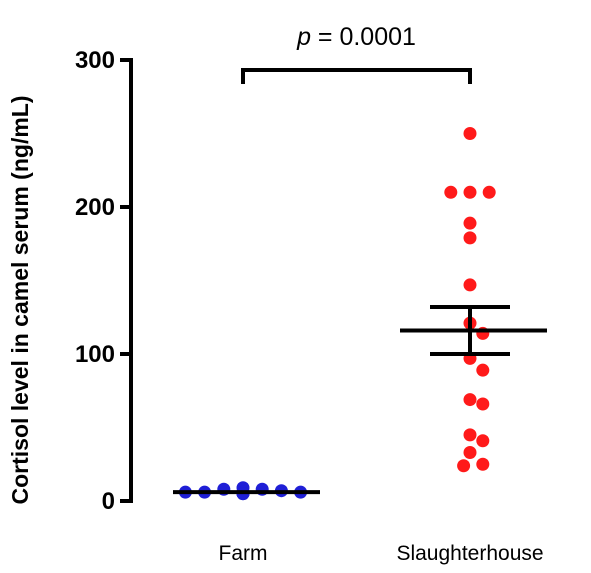  I want to click on y-tick-label: 100, so click(95, 354).